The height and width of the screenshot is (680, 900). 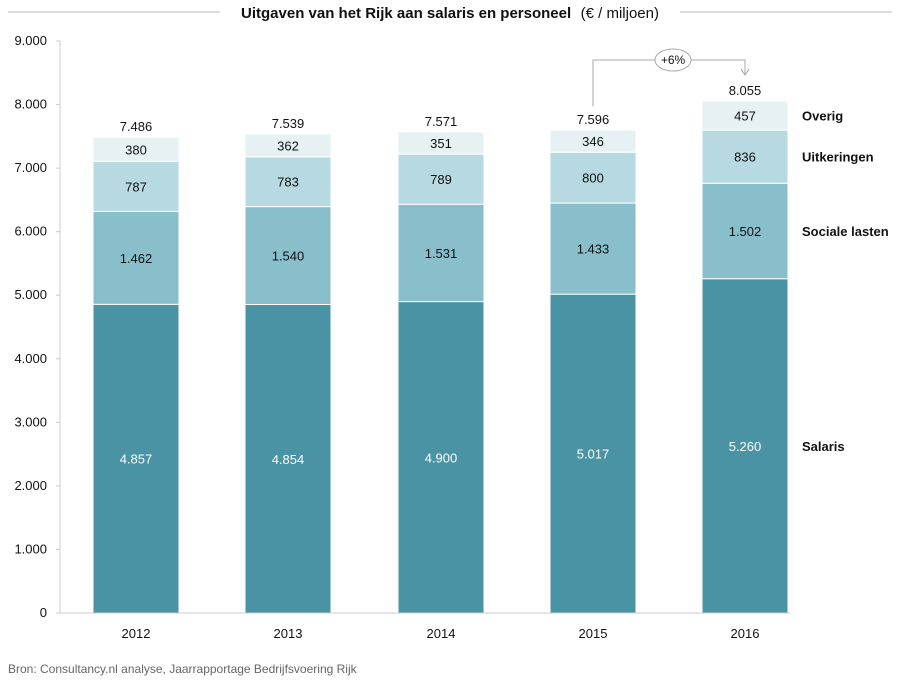 I want to click on value-label-salaris: 4.857, so click(x=136, y=459).